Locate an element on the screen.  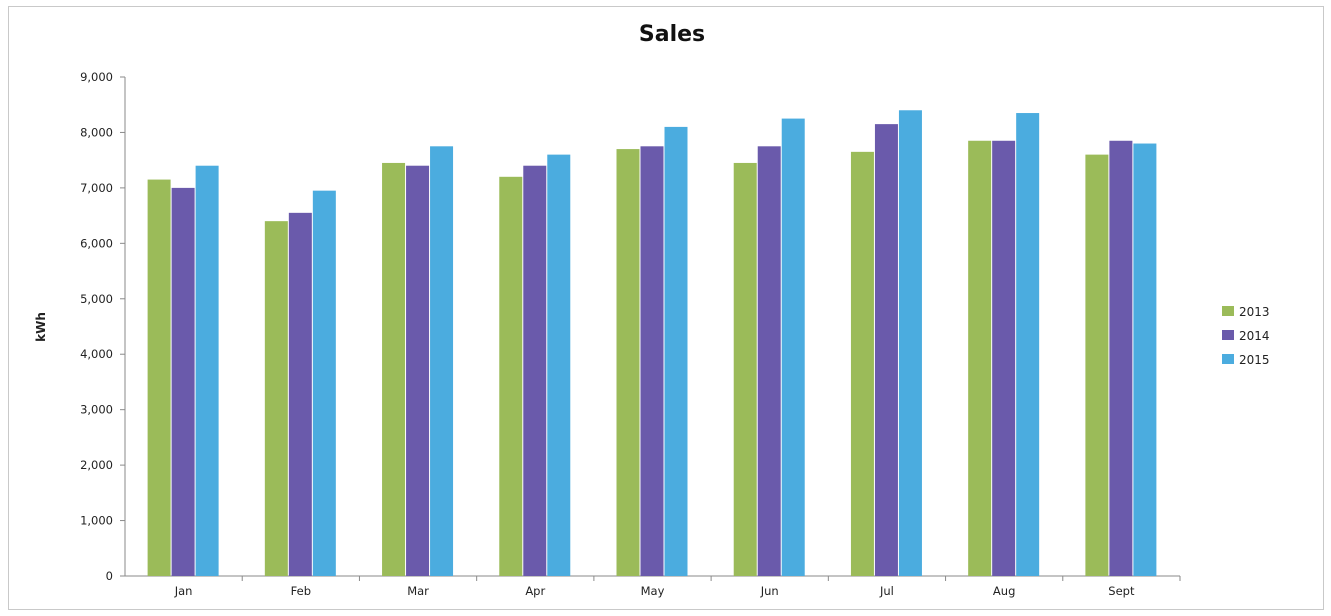
bar-2015-mar is located at coordinates (442, 361).